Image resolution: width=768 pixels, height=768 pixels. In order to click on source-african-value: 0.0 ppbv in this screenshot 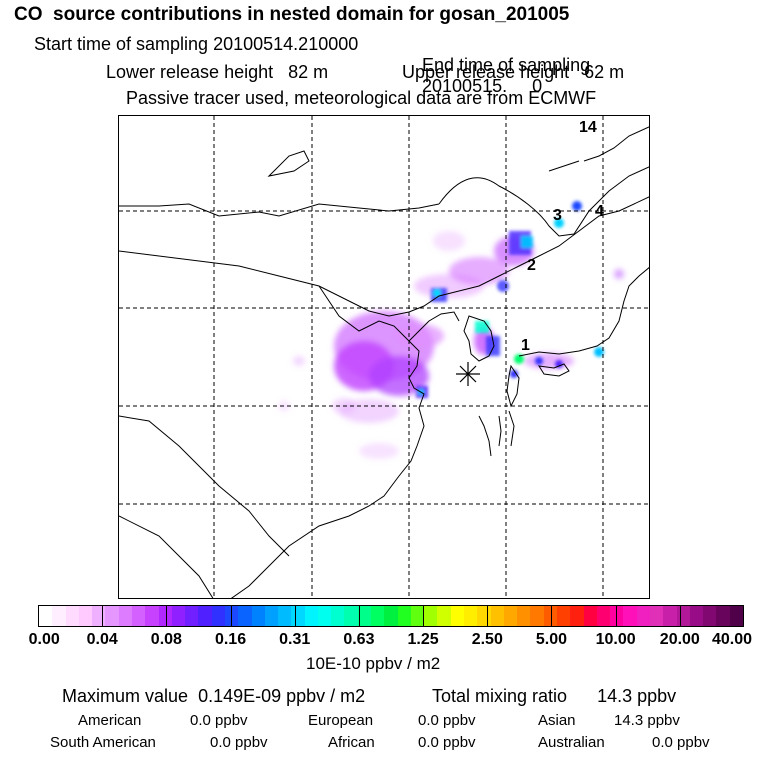, I will do `click(447, 742)`.